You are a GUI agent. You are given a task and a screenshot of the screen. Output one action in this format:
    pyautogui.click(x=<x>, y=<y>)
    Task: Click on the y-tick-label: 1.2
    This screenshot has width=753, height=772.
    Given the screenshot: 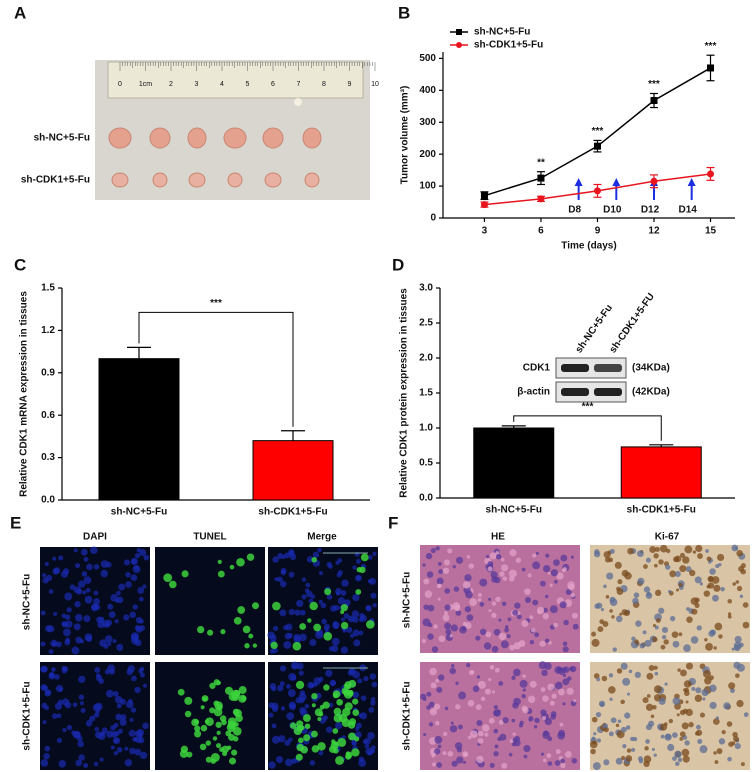 What is the action you would take?
    pyautogui.click(x=48, y=330)
    